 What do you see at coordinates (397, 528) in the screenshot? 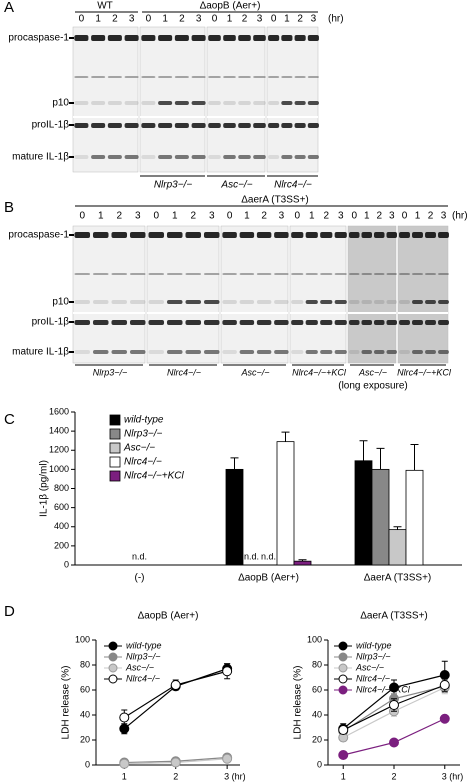
I see `error-bar` at bounding box center [397, 528].